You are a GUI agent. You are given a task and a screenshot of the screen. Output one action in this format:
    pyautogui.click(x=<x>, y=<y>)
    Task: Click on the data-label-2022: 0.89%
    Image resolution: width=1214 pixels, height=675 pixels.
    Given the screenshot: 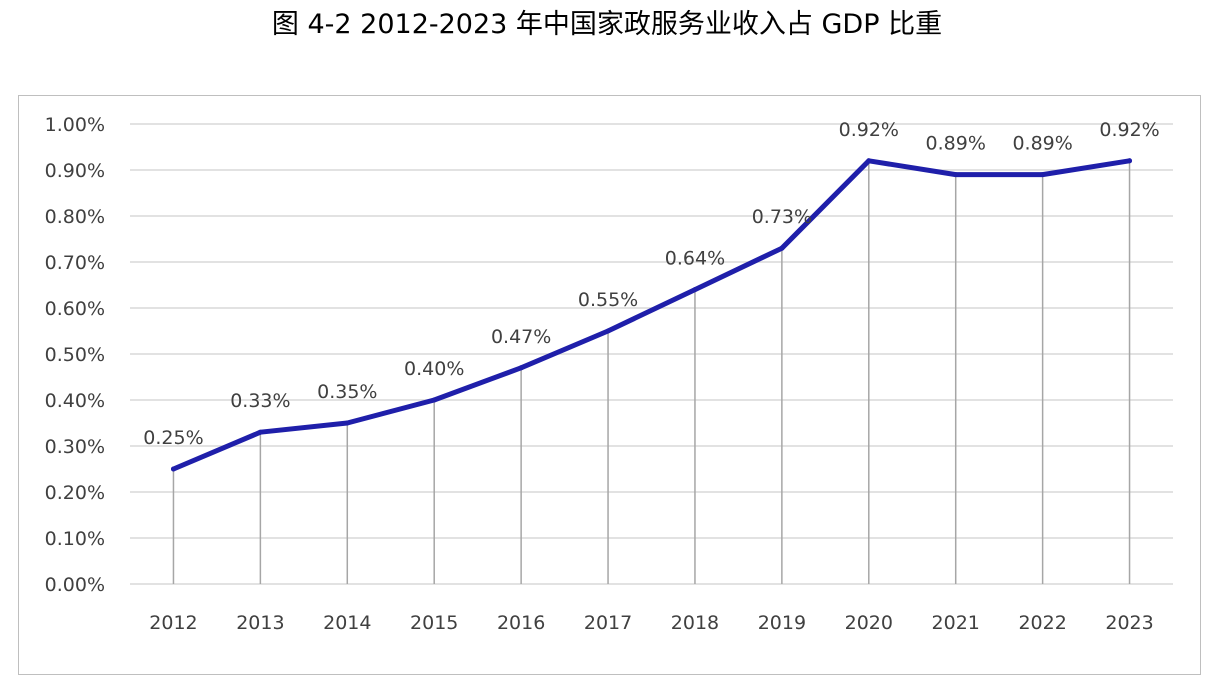 What is the action you would take?
    pyautogui.click(x=1042, y=144)
    